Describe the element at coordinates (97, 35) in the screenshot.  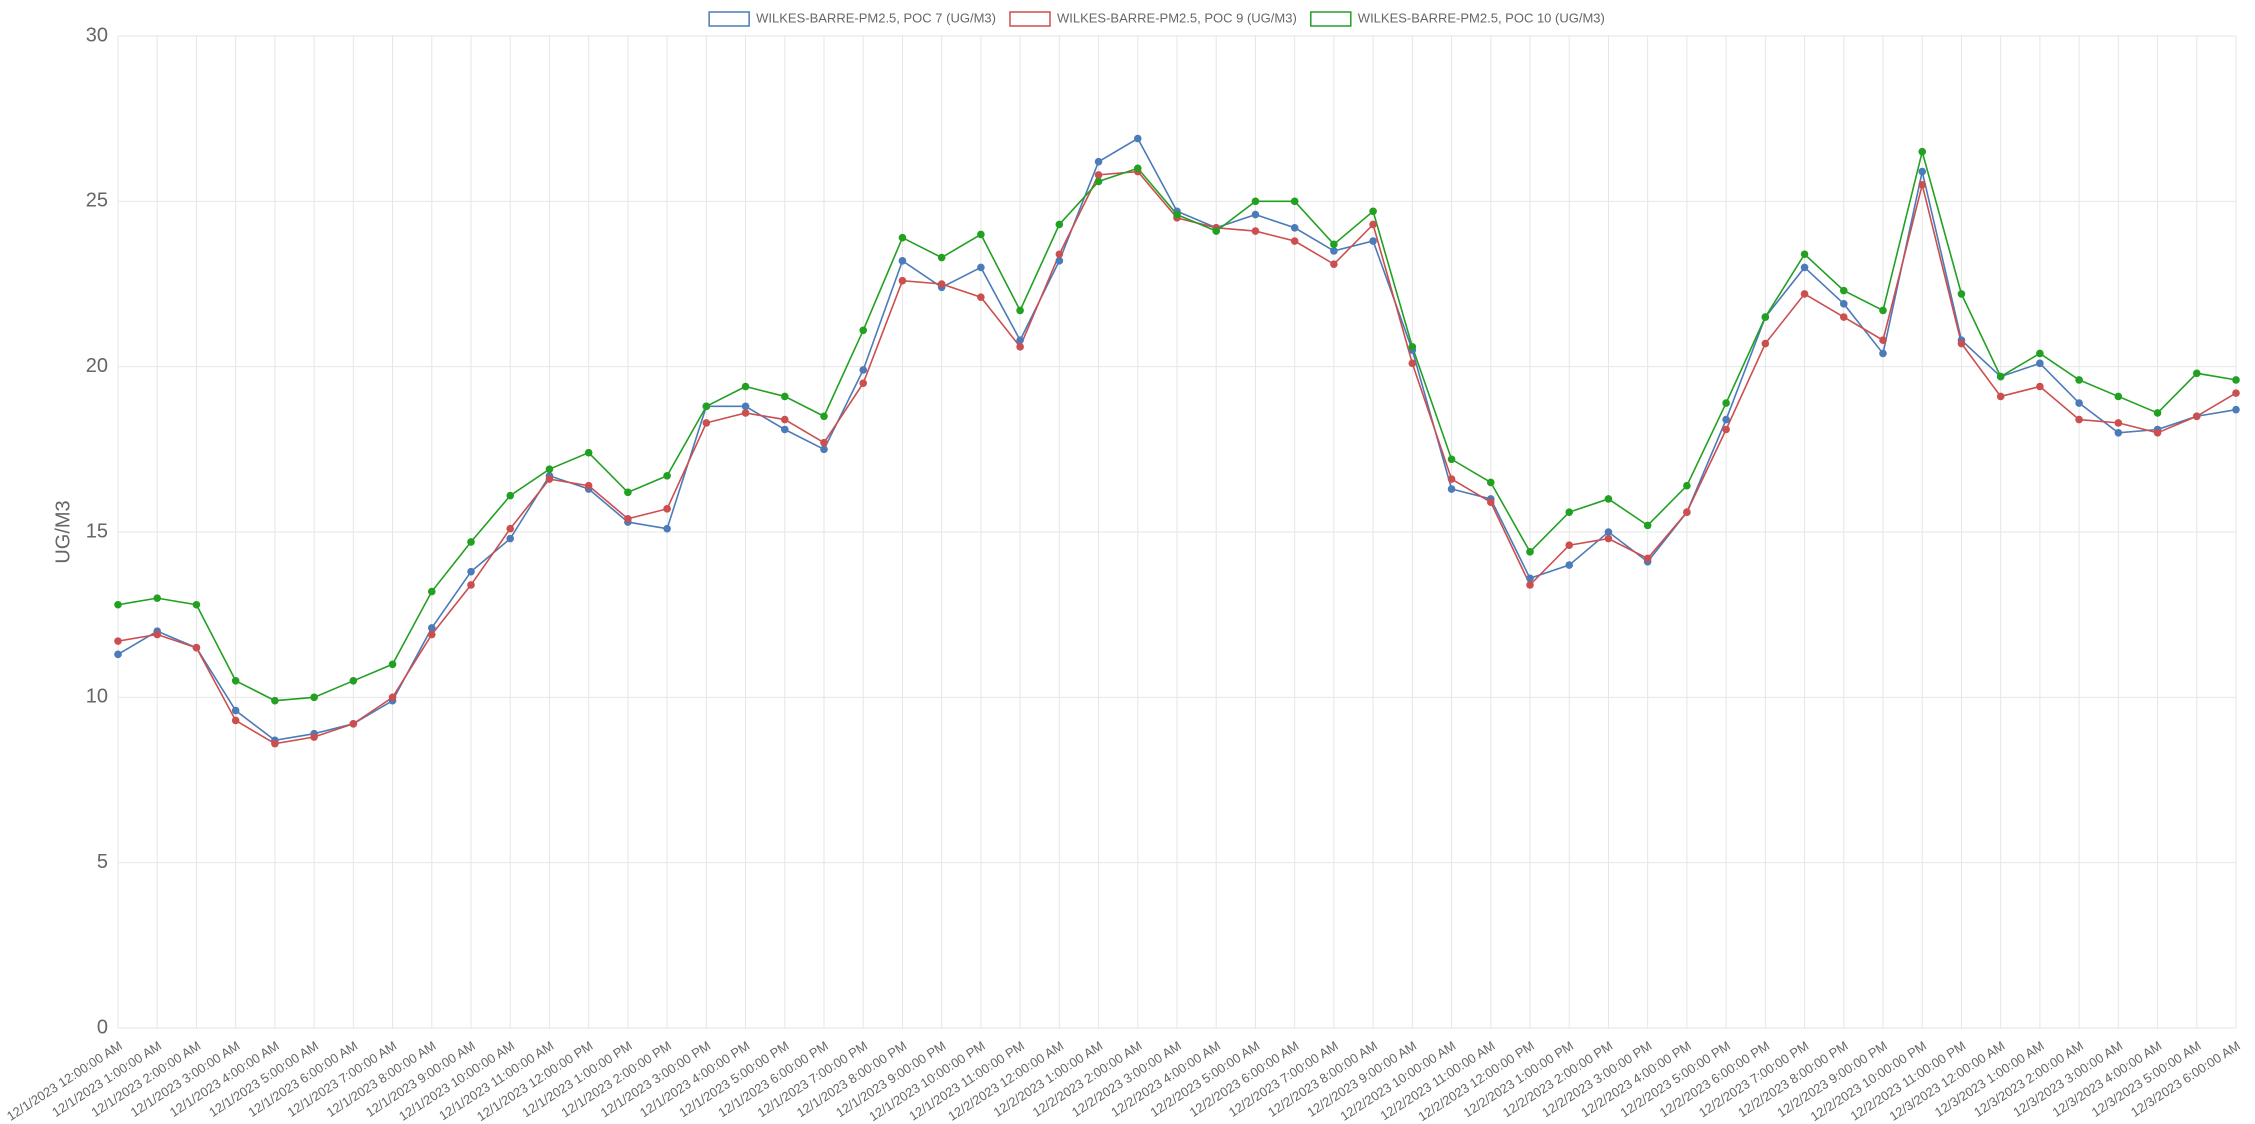
I see `y-tick-label: 30` at that location.